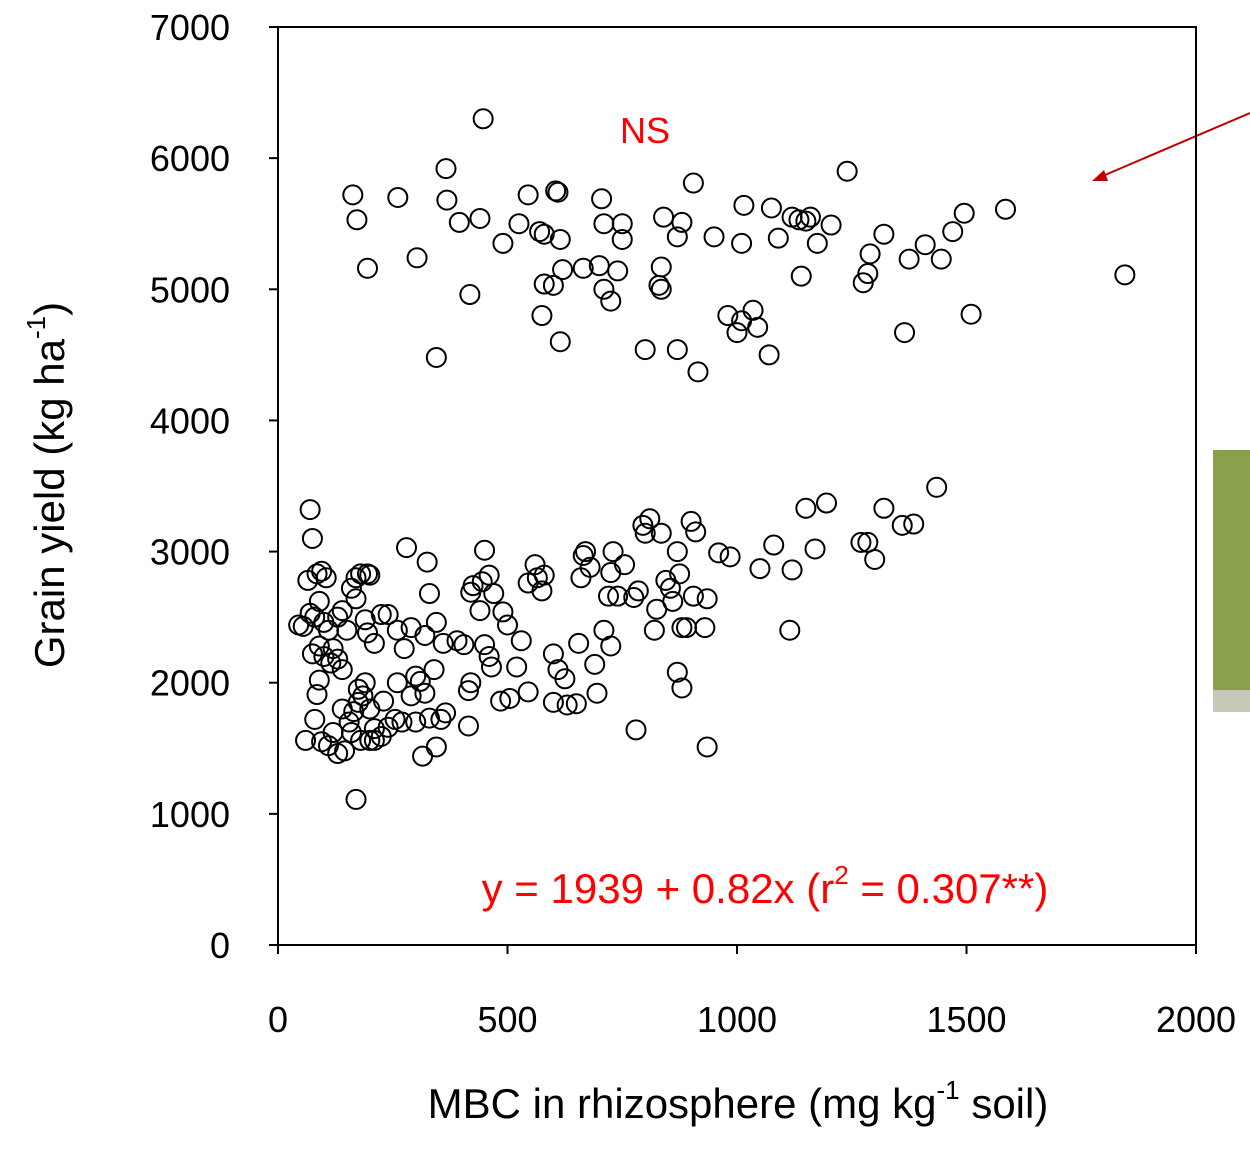 This screenshot has height=1153, width=1250. I want to click on x-tick-label: 500, so click(507, 1019).